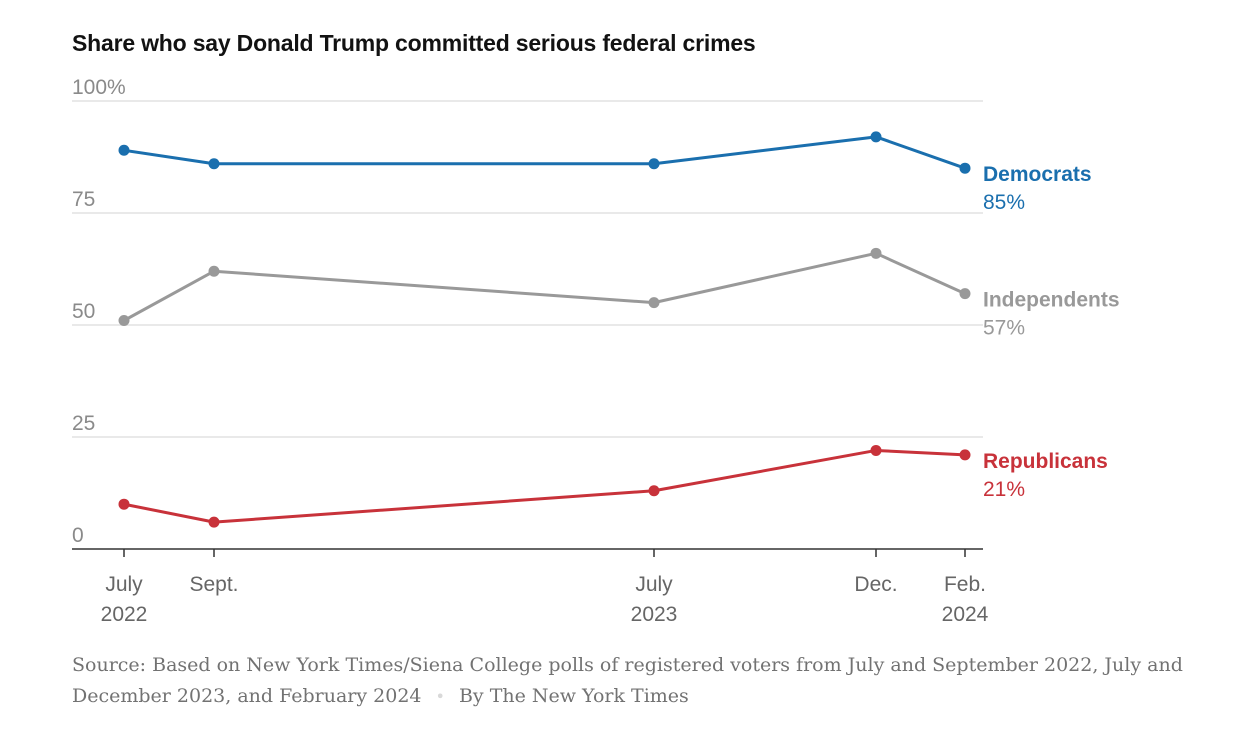 This screenshot has width=1254, height=735. Describe the element at coordinates (573, 696) in the screenshot. I see `credit-text: By The New York Times` at that location.